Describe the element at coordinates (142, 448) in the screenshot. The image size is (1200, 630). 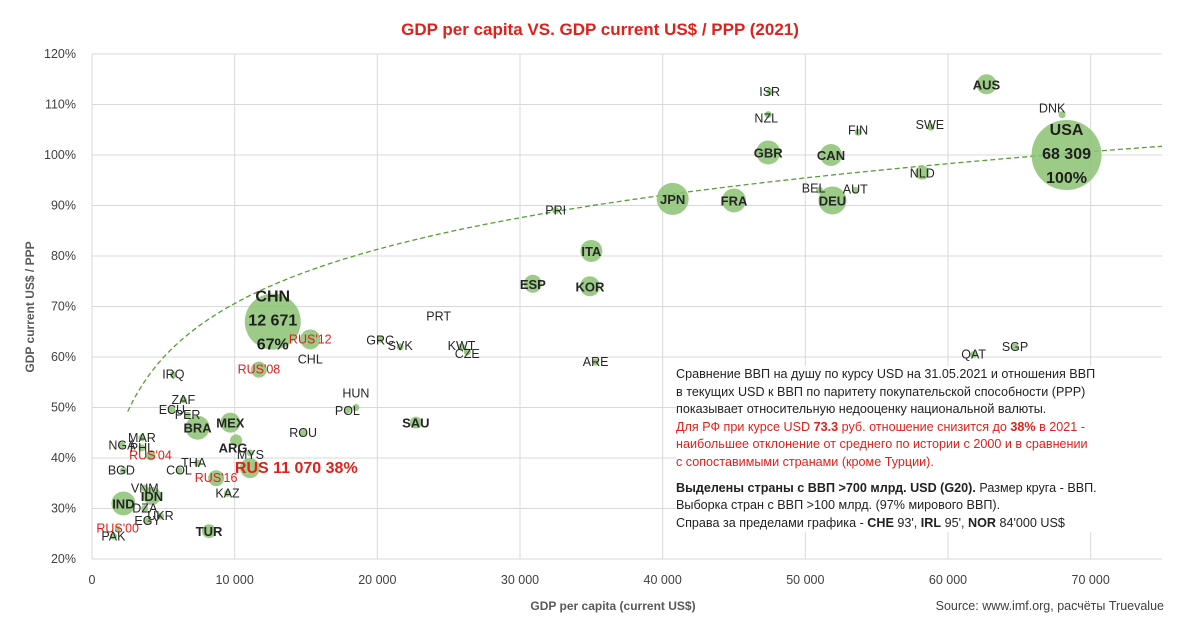
I see `data-point-phl` at that location.